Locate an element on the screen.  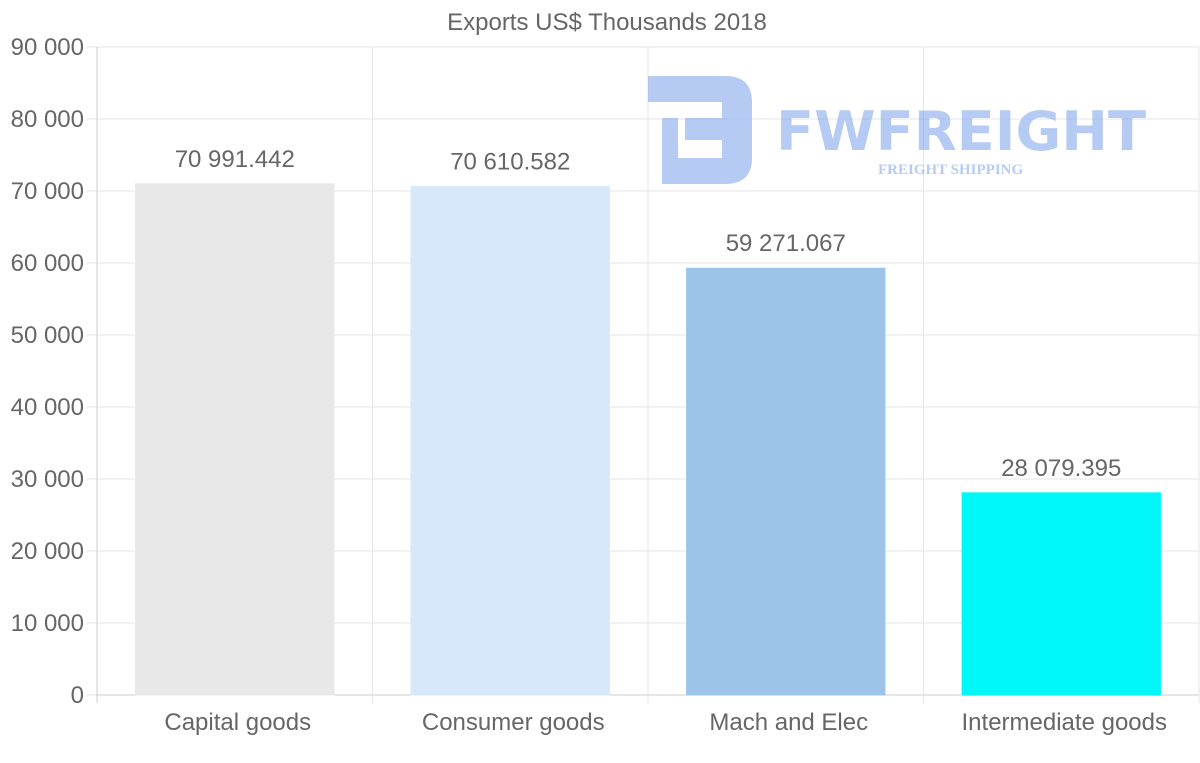
bar-consumer-goods is located at coordinates (510, 441).